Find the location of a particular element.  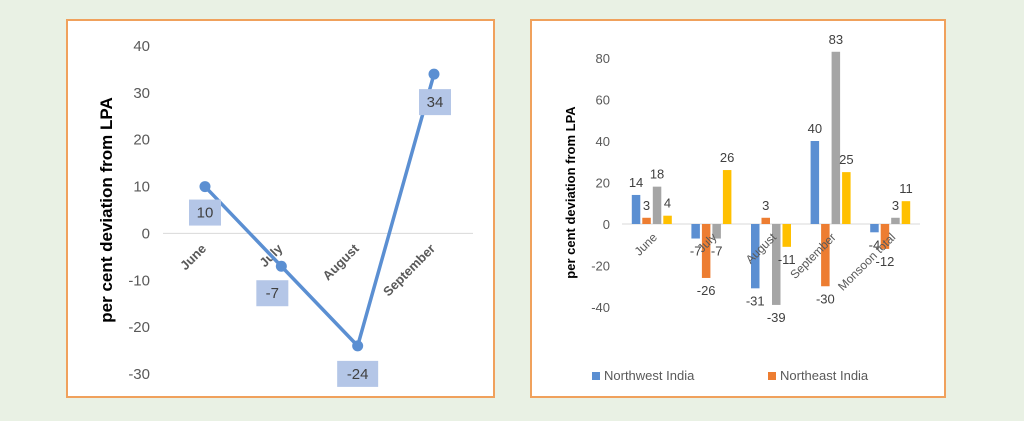

legend-label: Northeast India is located at coordinates (824, 375).